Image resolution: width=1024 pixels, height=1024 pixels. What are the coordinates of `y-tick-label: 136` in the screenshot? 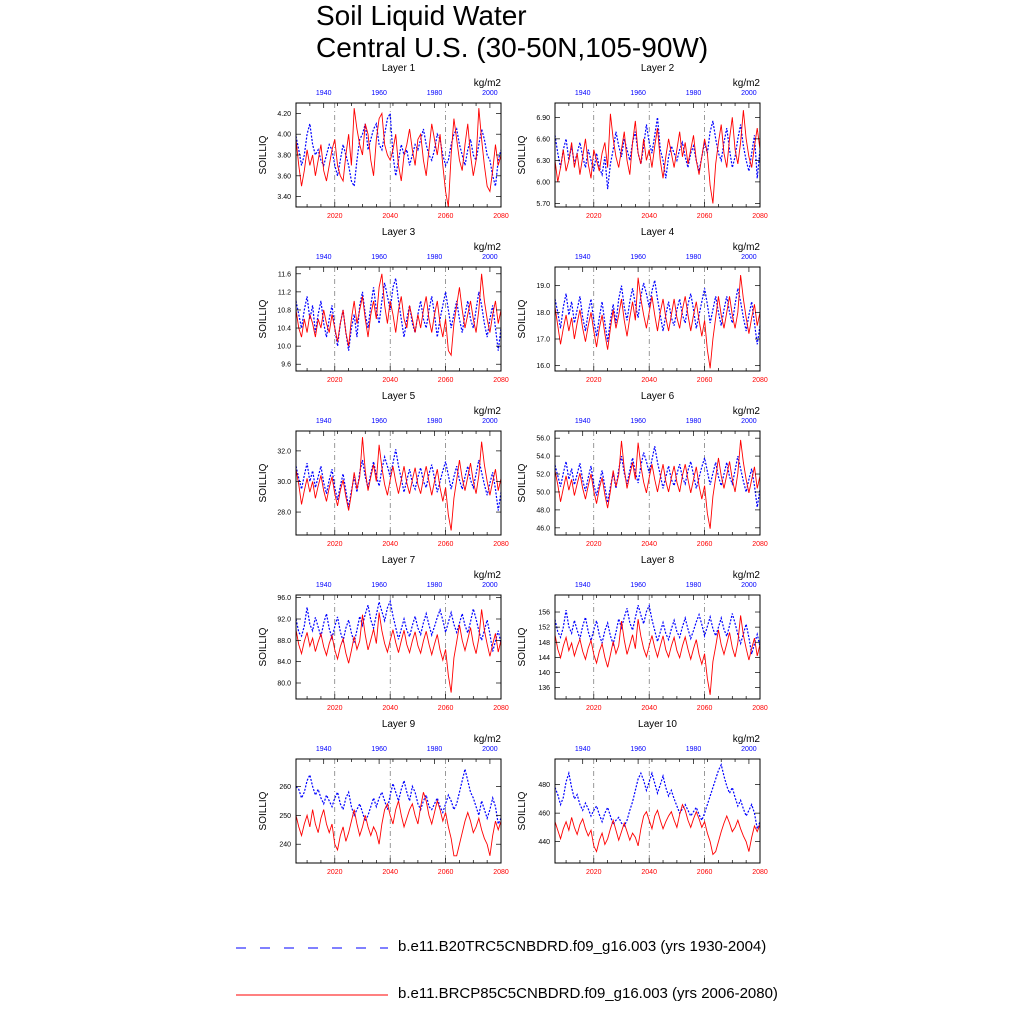 It's located at (544, 688).